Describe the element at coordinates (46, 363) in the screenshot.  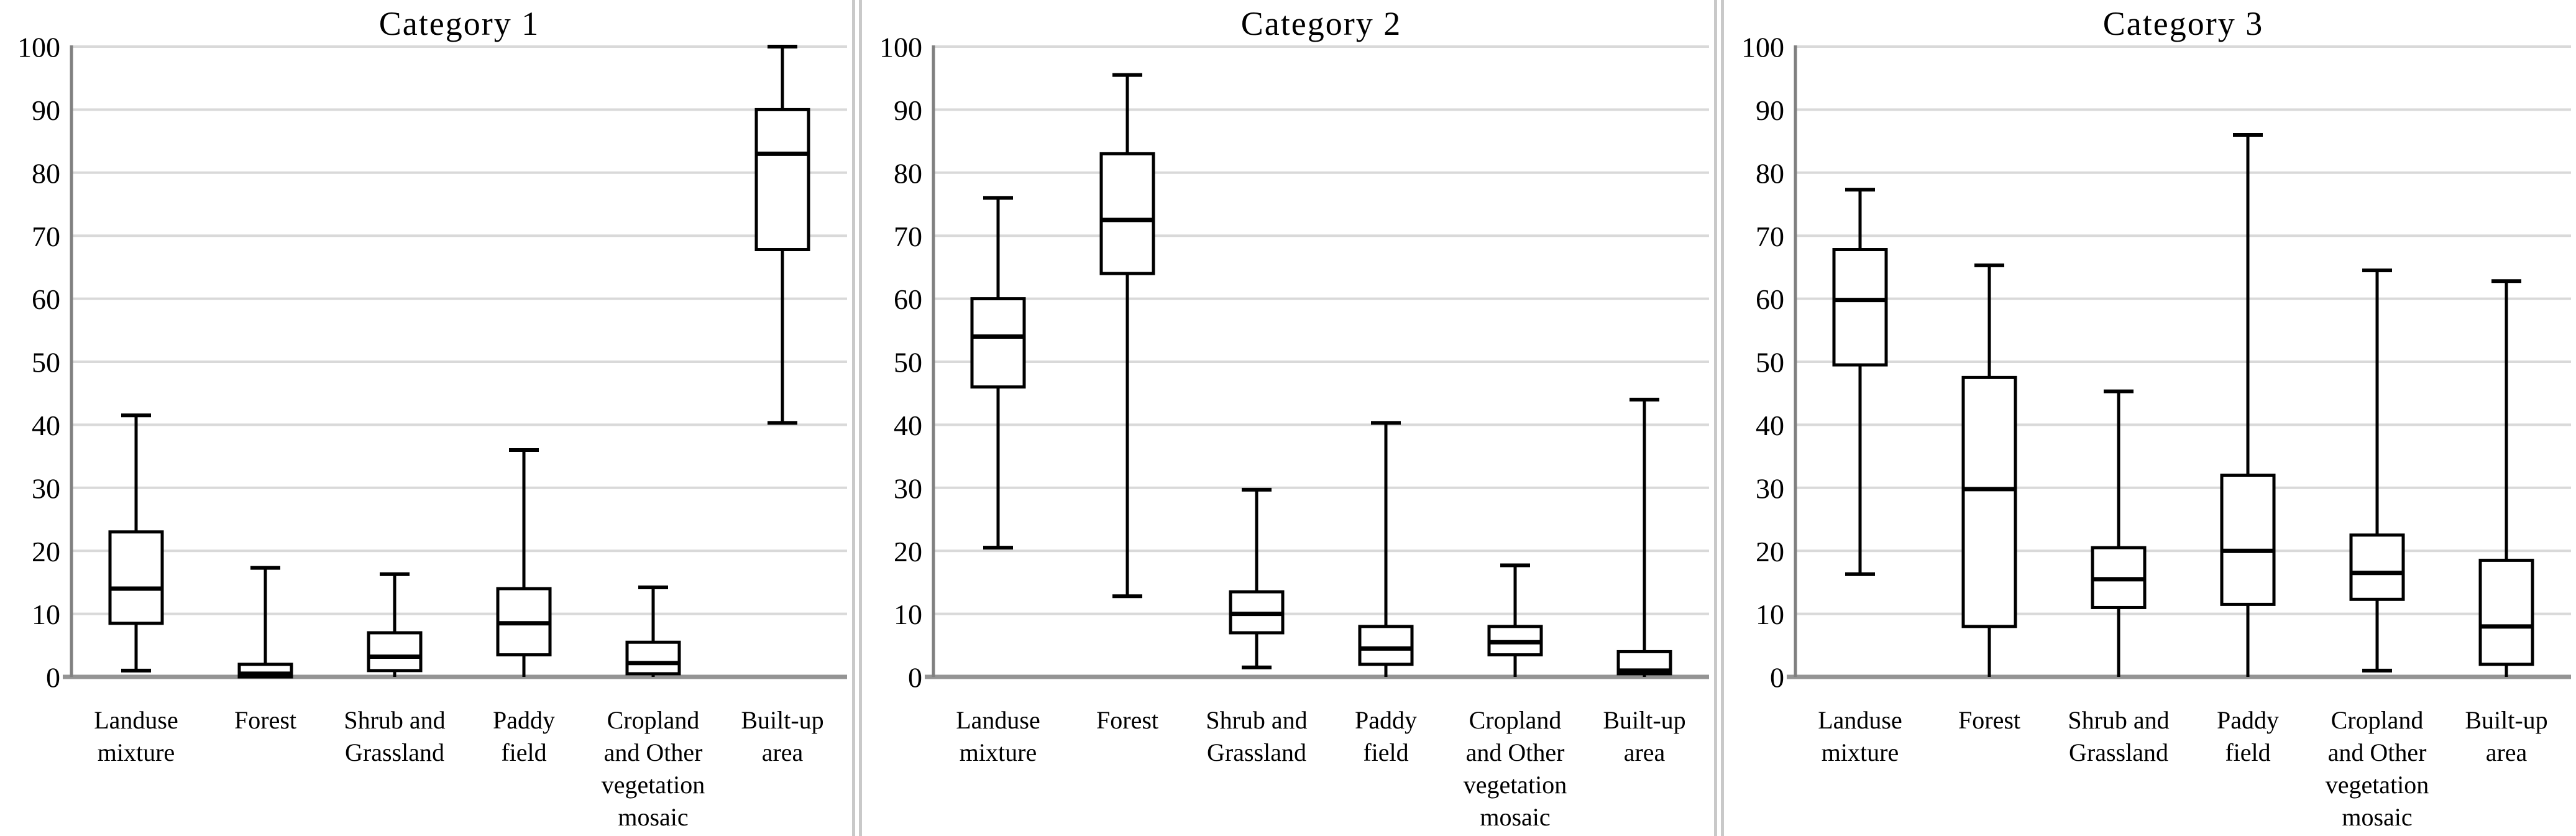
I see `y-tick-label: 50` at that location.